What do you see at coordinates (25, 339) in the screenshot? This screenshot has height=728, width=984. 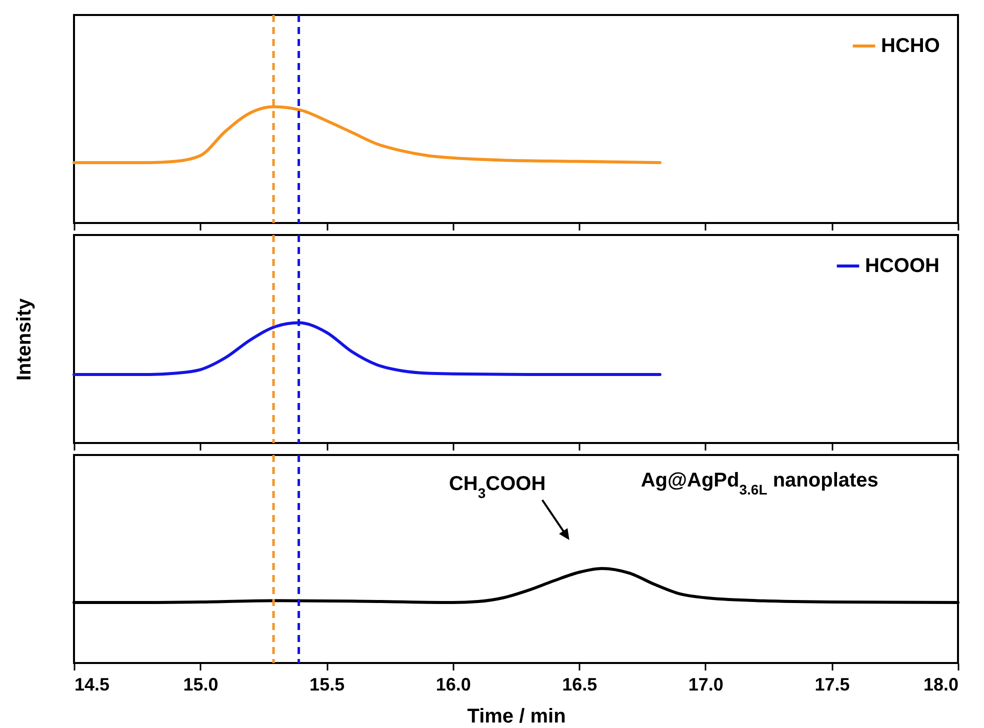 I see `y-axis-title: Intensity` at bounding box center [25, 339].